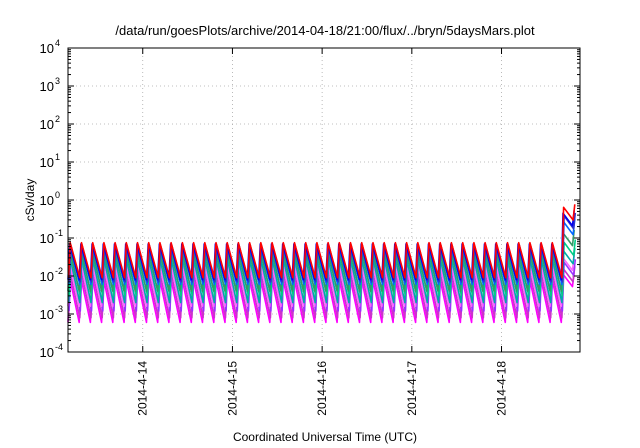 This screenshot has width=640, height=448. I want to click on x-tick-label: 2014-4-14, so click(143, 388).